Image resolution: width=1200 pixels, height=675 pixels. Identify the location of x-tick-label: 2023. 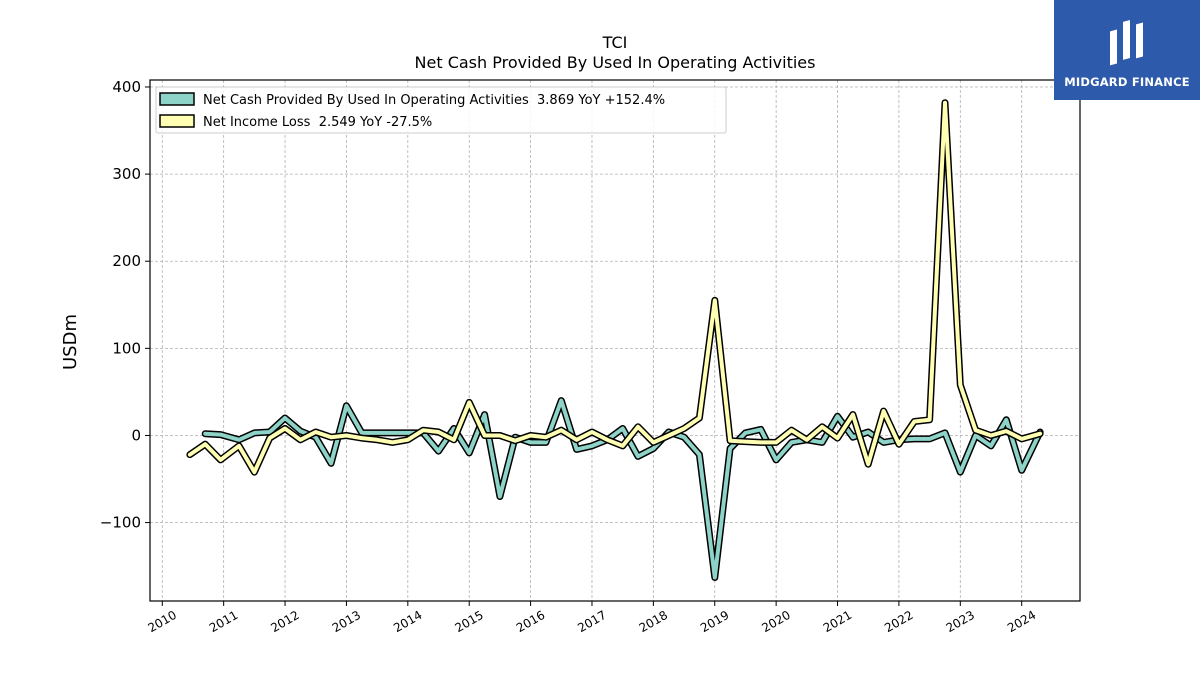
(960, 621).